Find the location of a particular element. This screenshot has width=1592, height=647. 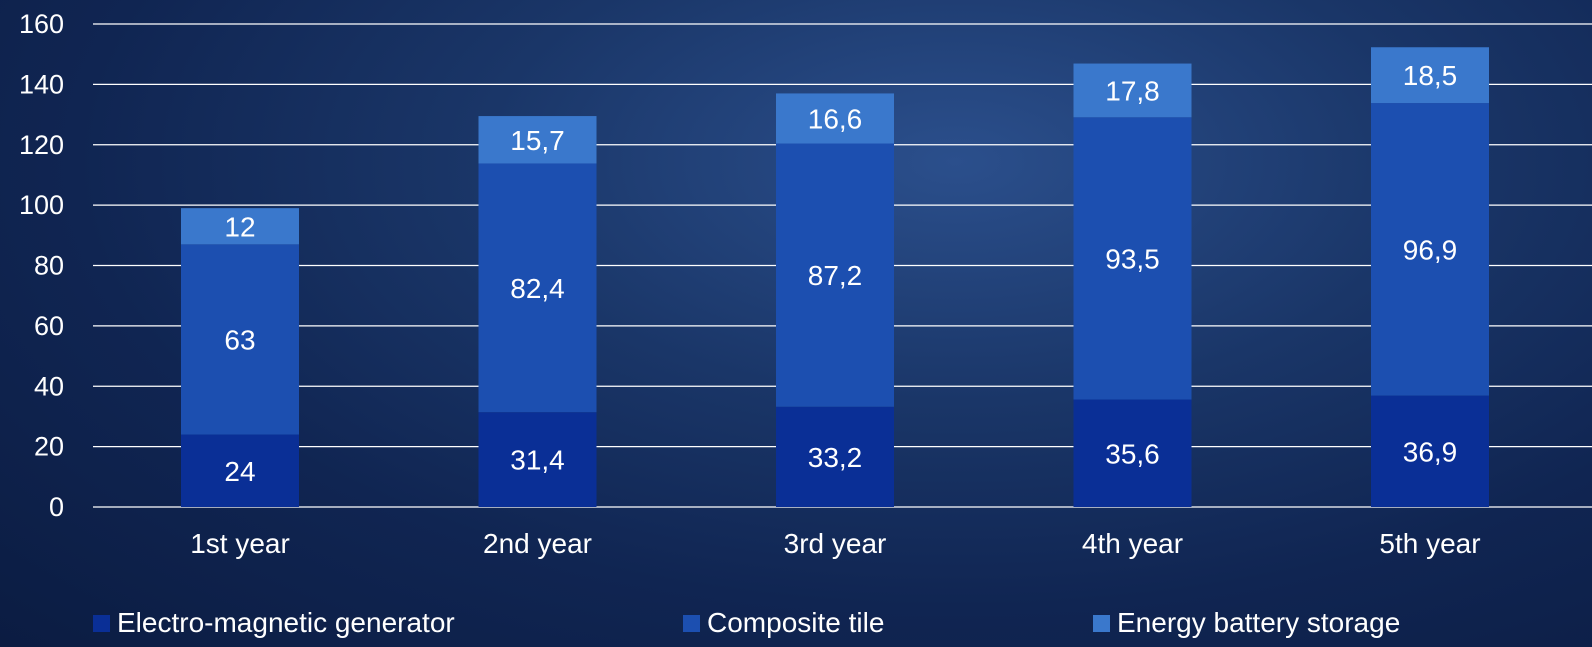

bar-value-label: 93,5 is located at coordinates (1132, 258).